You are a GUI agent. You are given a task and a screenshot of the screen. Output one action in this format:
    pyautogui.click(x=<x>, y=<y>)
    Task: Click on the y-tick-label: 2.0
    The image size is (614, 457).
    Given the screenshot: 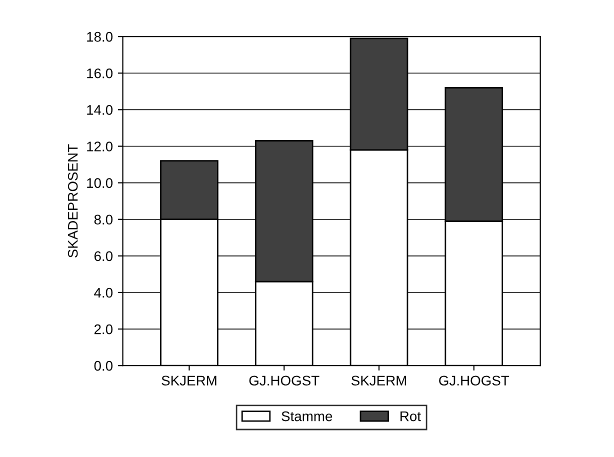 What is the action you would take?
    pyautogui.click(x=103, y=329)
    